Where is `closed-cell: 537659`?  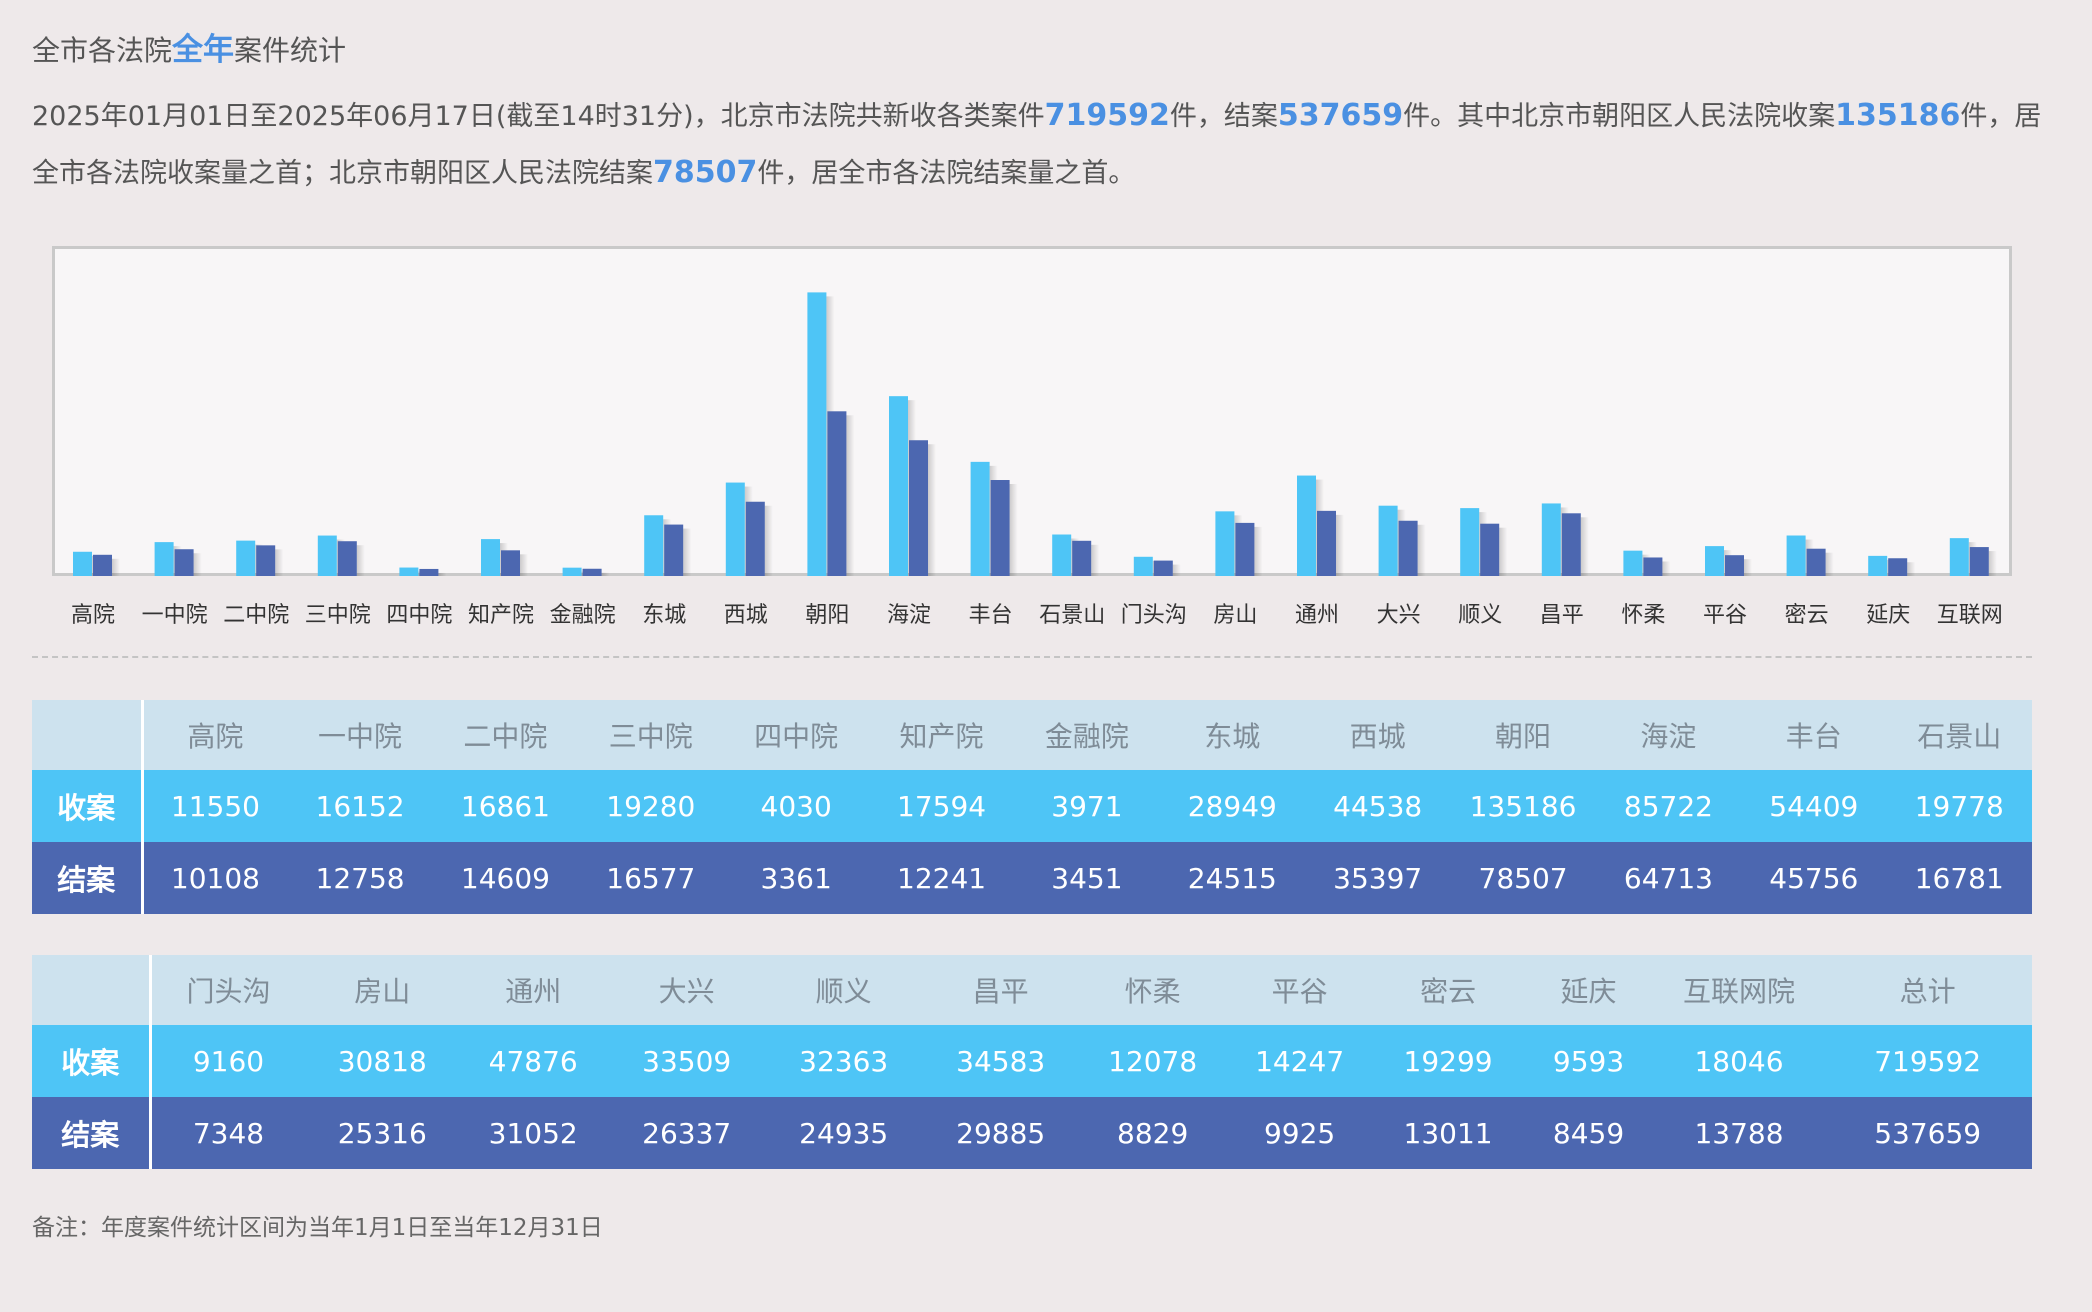
closed-cell: 537659 is located at coordinates (1927, 1133).